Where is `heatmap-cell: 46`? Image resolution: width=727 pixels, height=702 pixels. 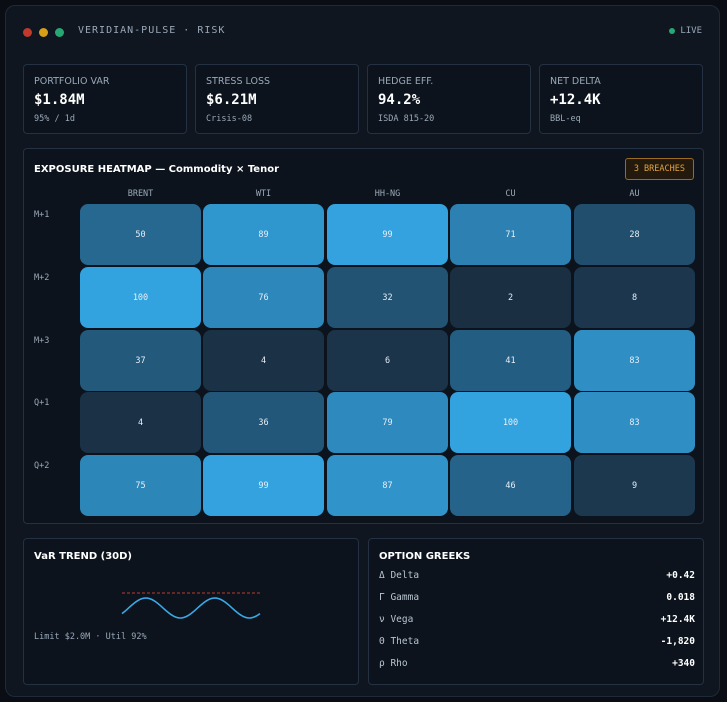 heatmap-cell: 46 is located at coordinates (510, 485).